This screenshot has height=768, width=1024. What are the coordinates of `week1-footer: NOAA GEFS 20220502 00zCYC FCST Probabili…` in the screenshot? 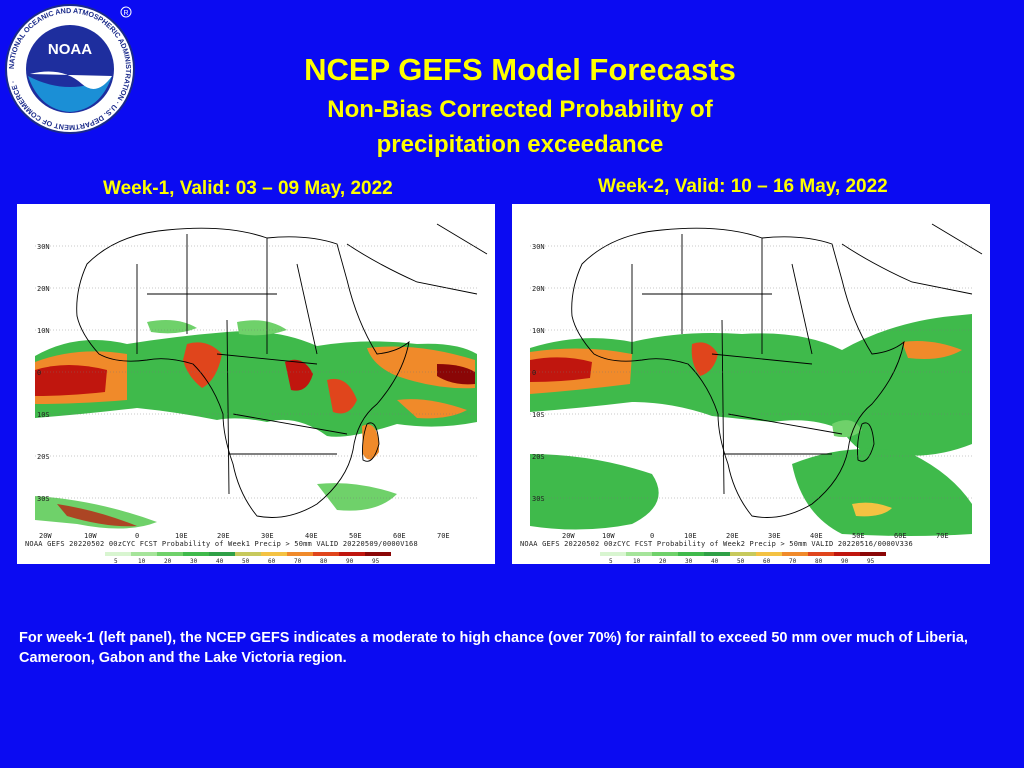 It's located at (221, 544).